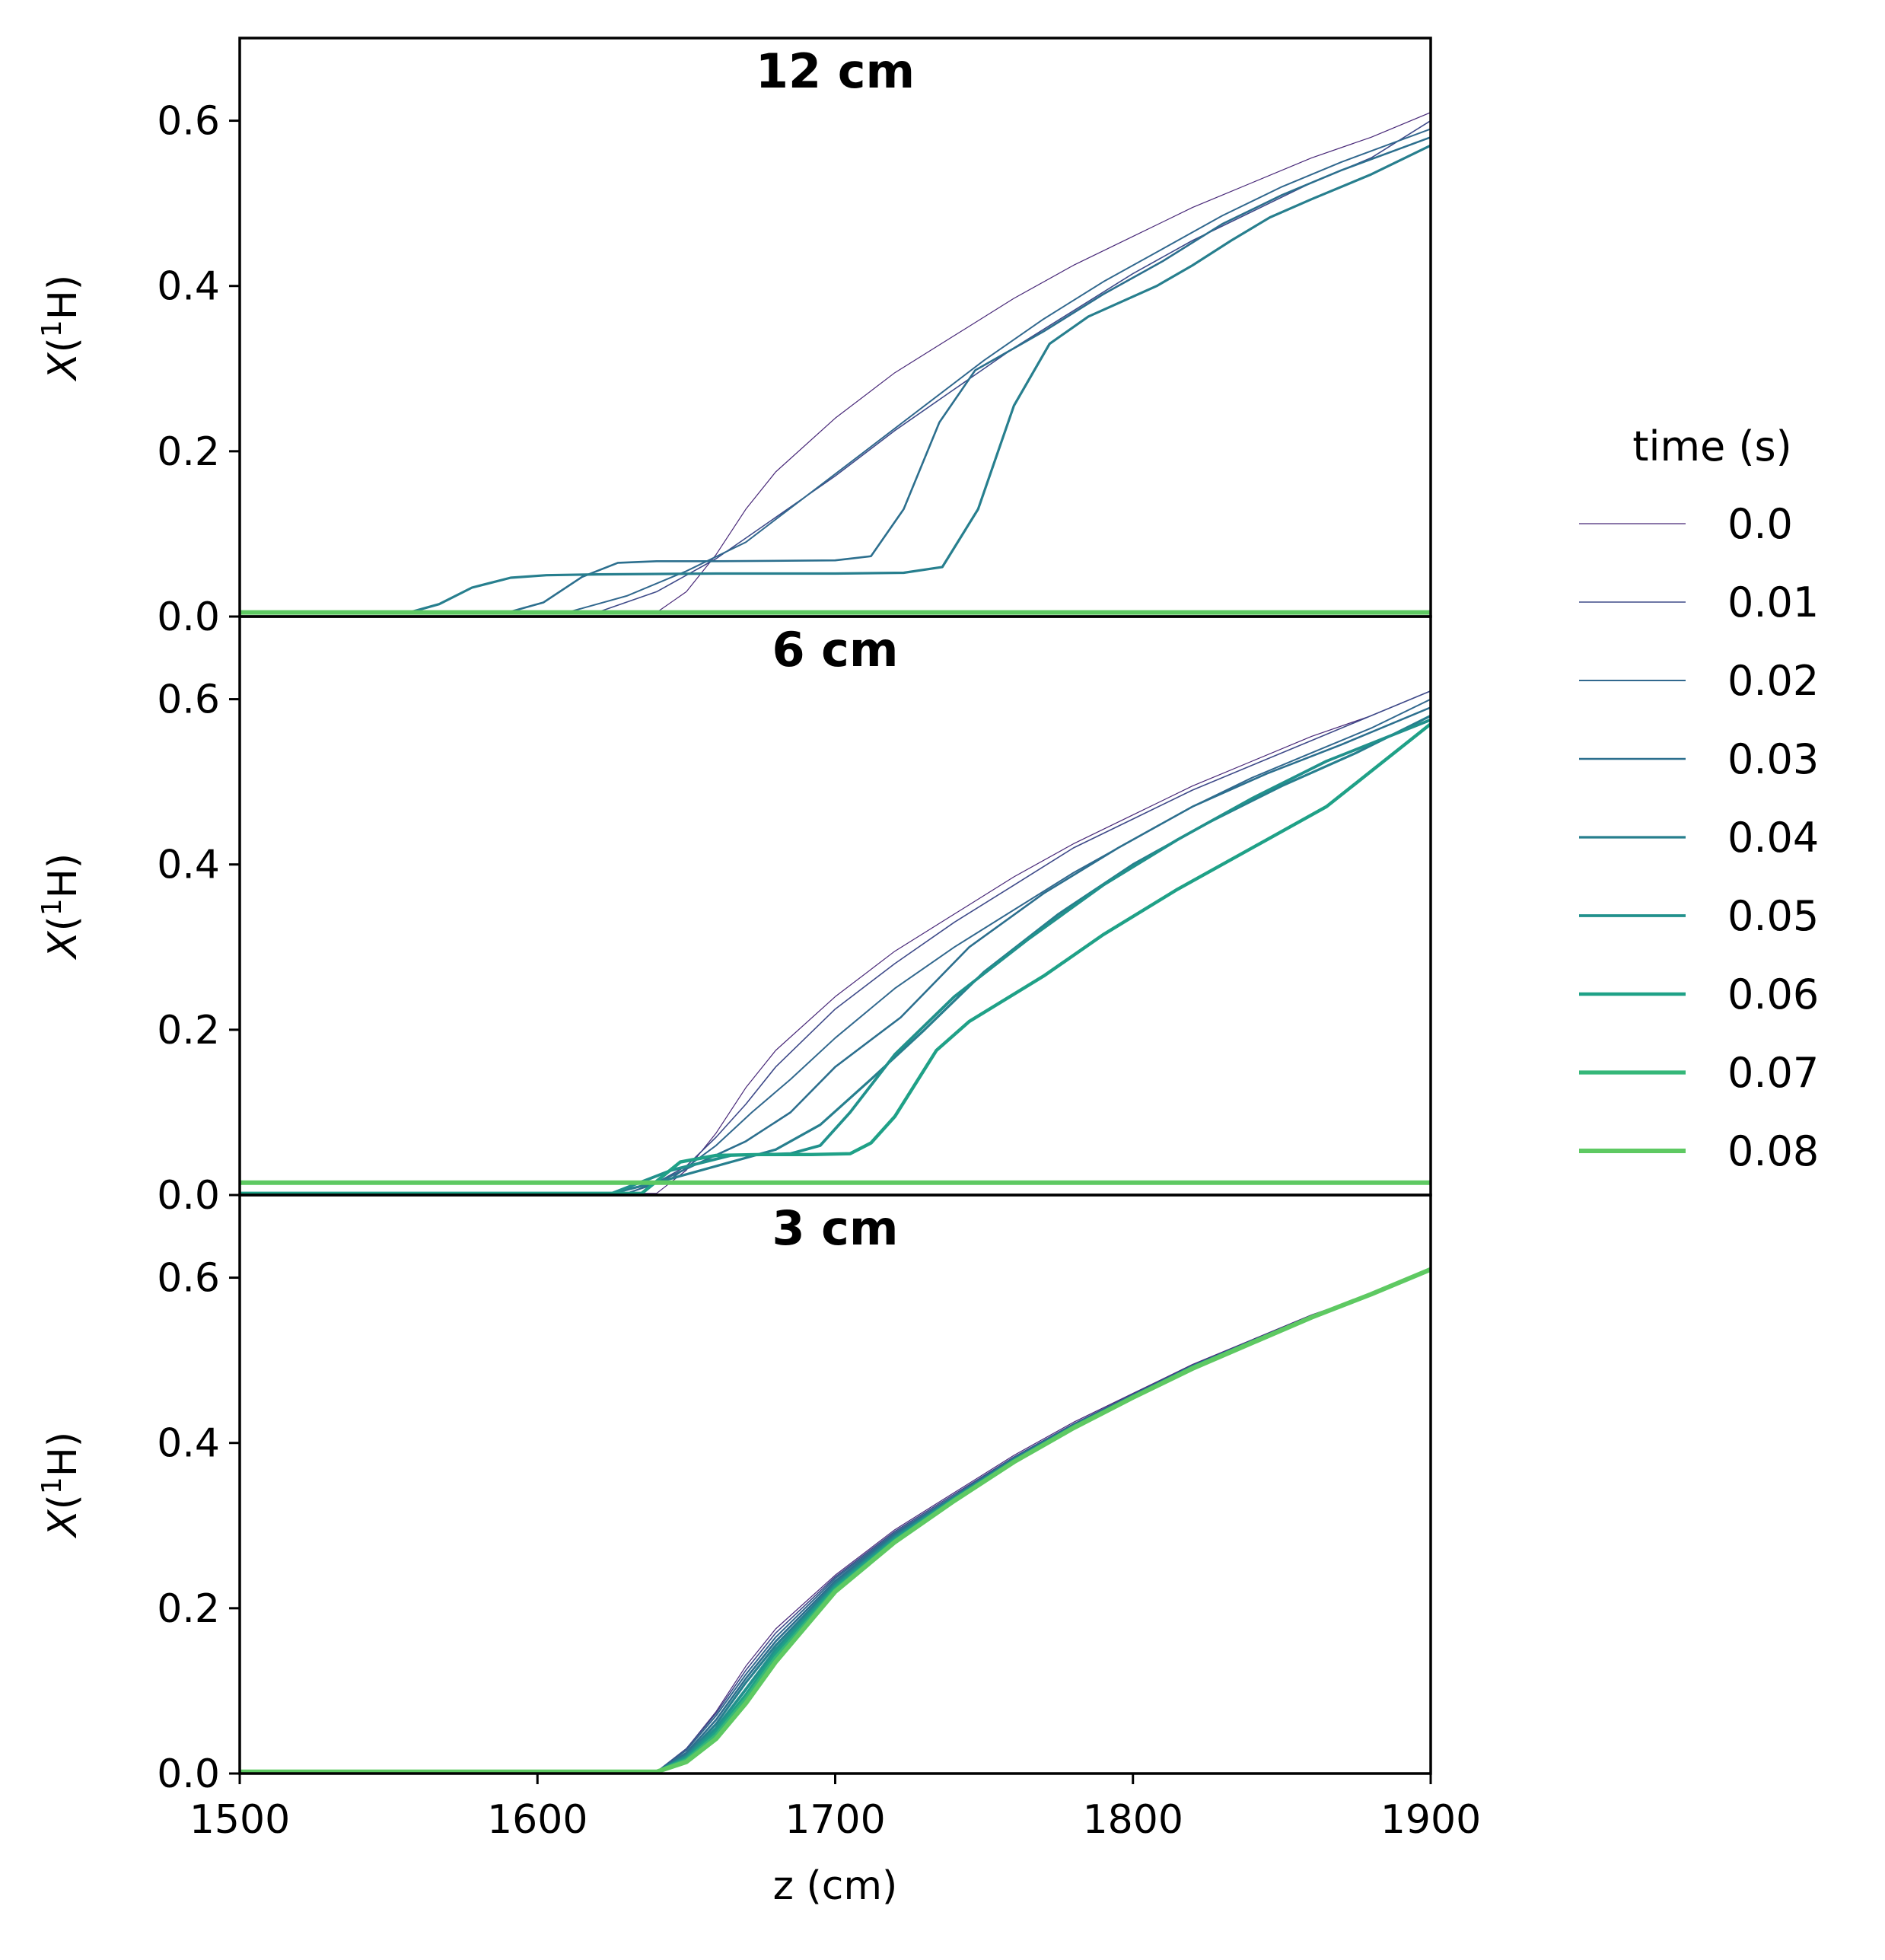  What do you see at coordinates (1773, 759) in the screenshot?
I see `legend-label: 0.03` at bounding box center [1773, 759].